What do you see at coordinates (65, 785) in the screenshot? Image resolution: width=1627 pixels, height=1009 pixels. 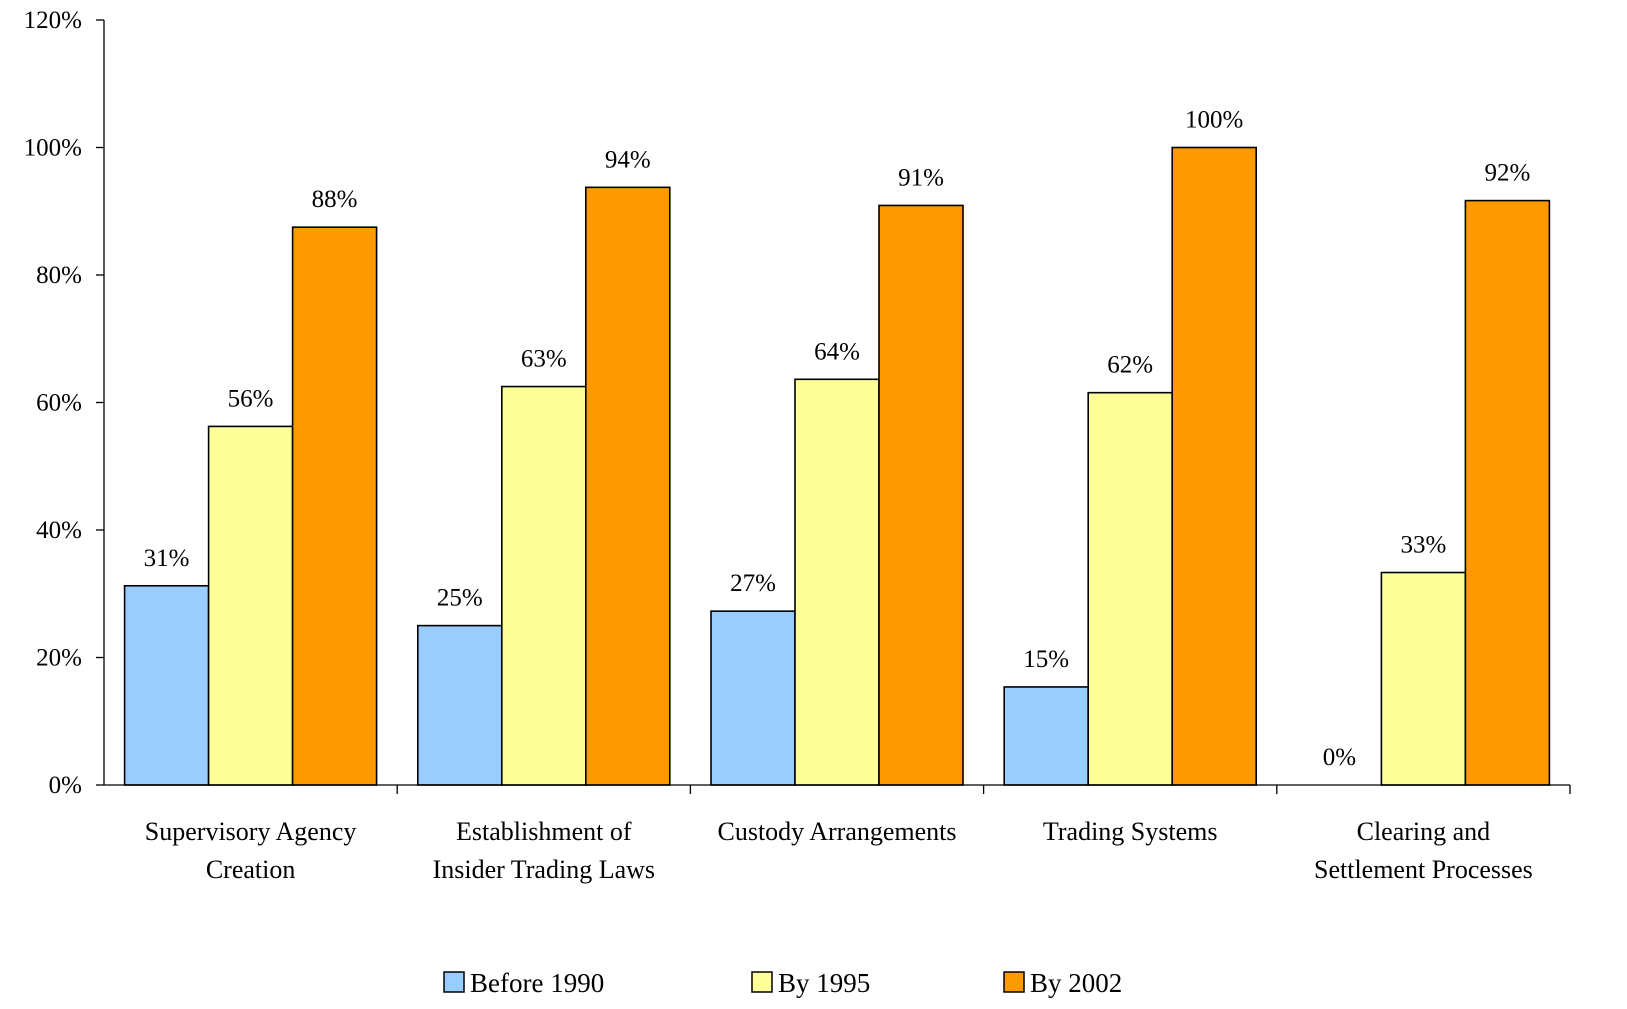 I see `y-tick-label: 0%` at bounding box center [65, 785].